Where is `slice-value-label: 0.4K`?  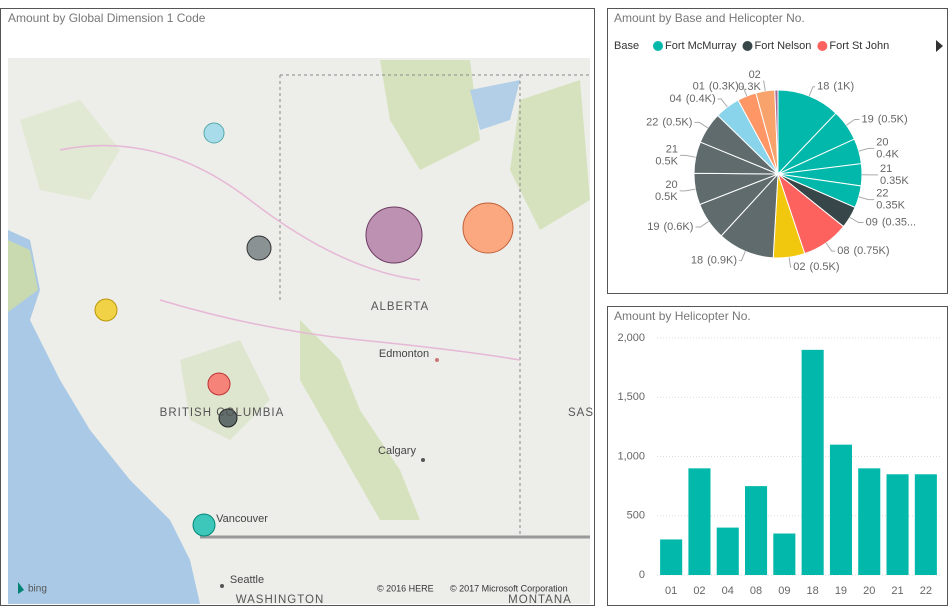 slice-value-label: 0.4K is located at coordinates (887, 154).